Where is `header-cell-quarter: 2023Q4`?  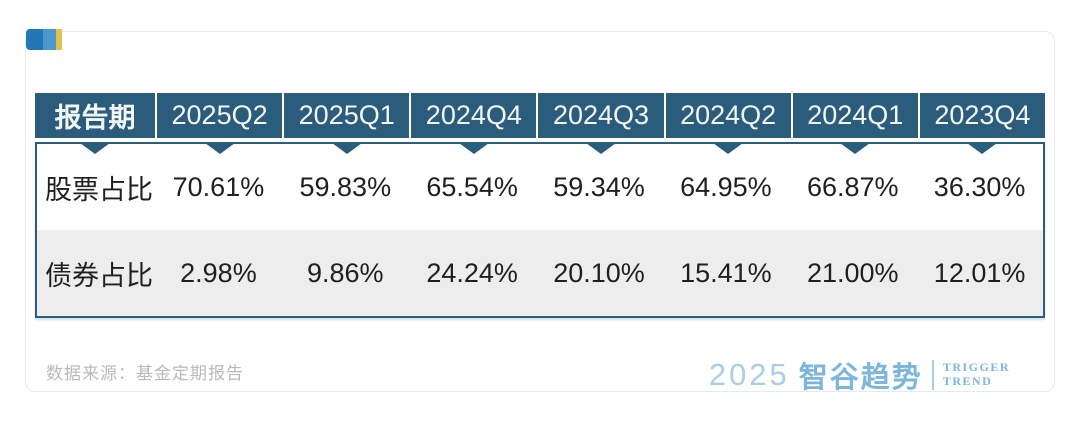
header-cell-quarter: 2023Q4 is located at coordinates (982, 123).